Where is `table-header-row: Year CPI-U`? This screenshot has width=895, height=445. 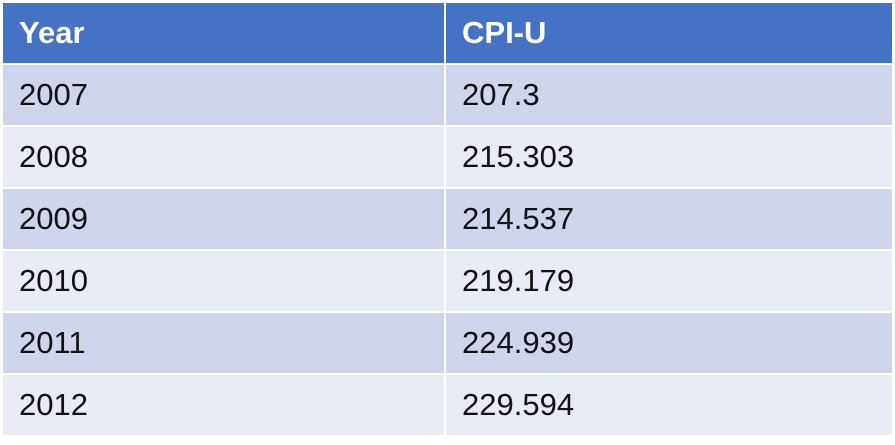 table-header-row: Year CPI-U is located at coordinates (447, 34).